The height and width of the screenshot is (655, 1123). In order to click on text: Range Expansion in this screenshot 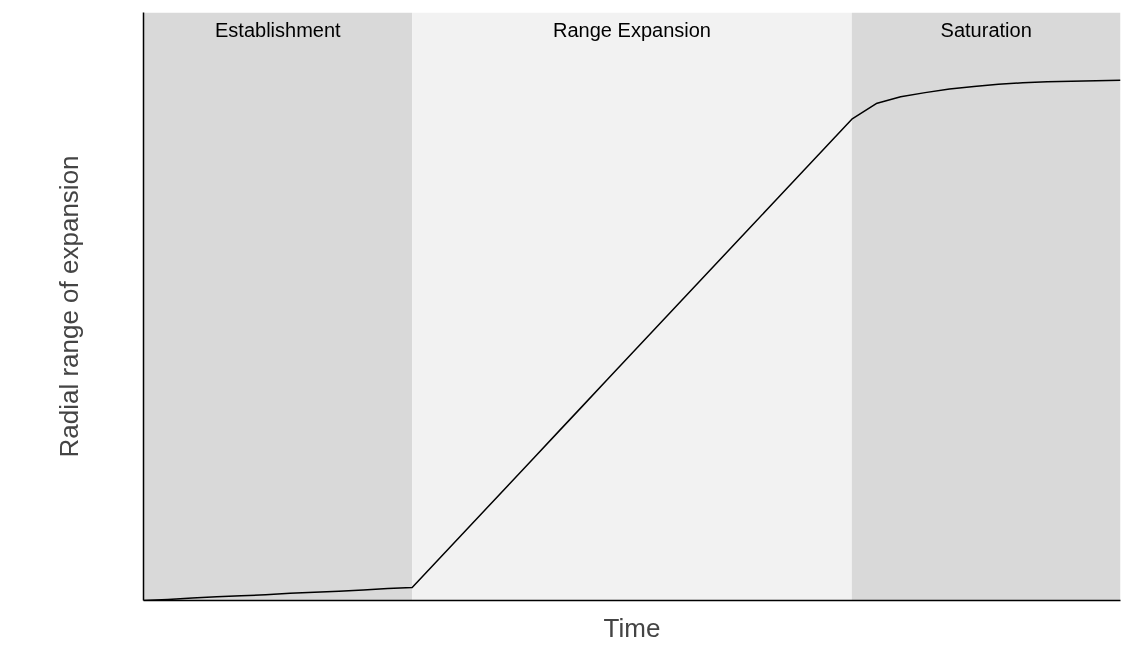, I will do `click(632, 29)`.